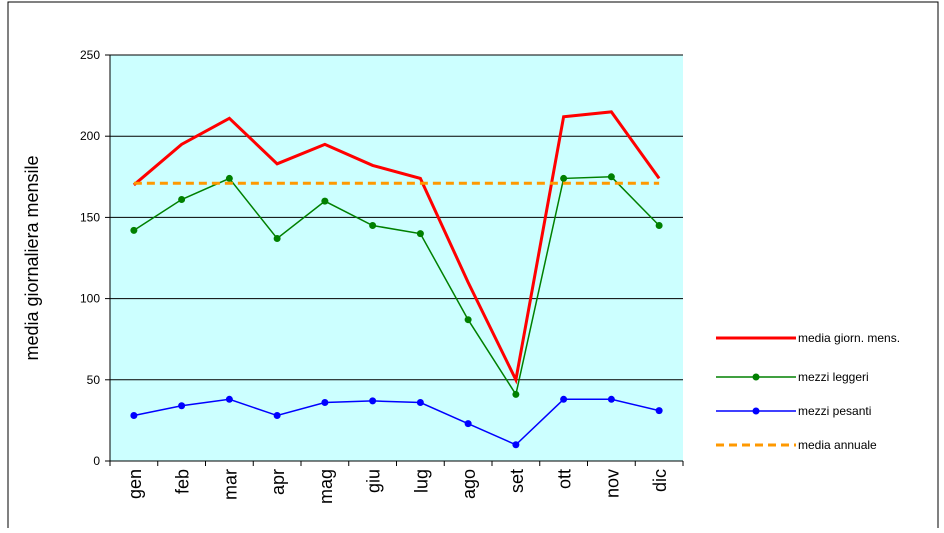 The width and height of the screenshot is (944, 533). I want to click on x-tick-label: gen, so click(135, 484).